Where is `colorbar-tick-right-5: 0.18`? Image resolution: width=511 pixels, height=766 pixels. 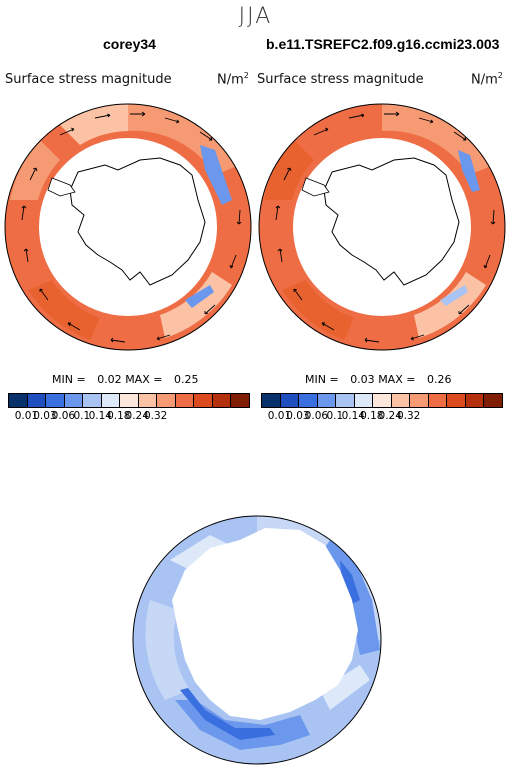 colorbar-tick-right-5: 0.18 is located at coordinates (372, 416).